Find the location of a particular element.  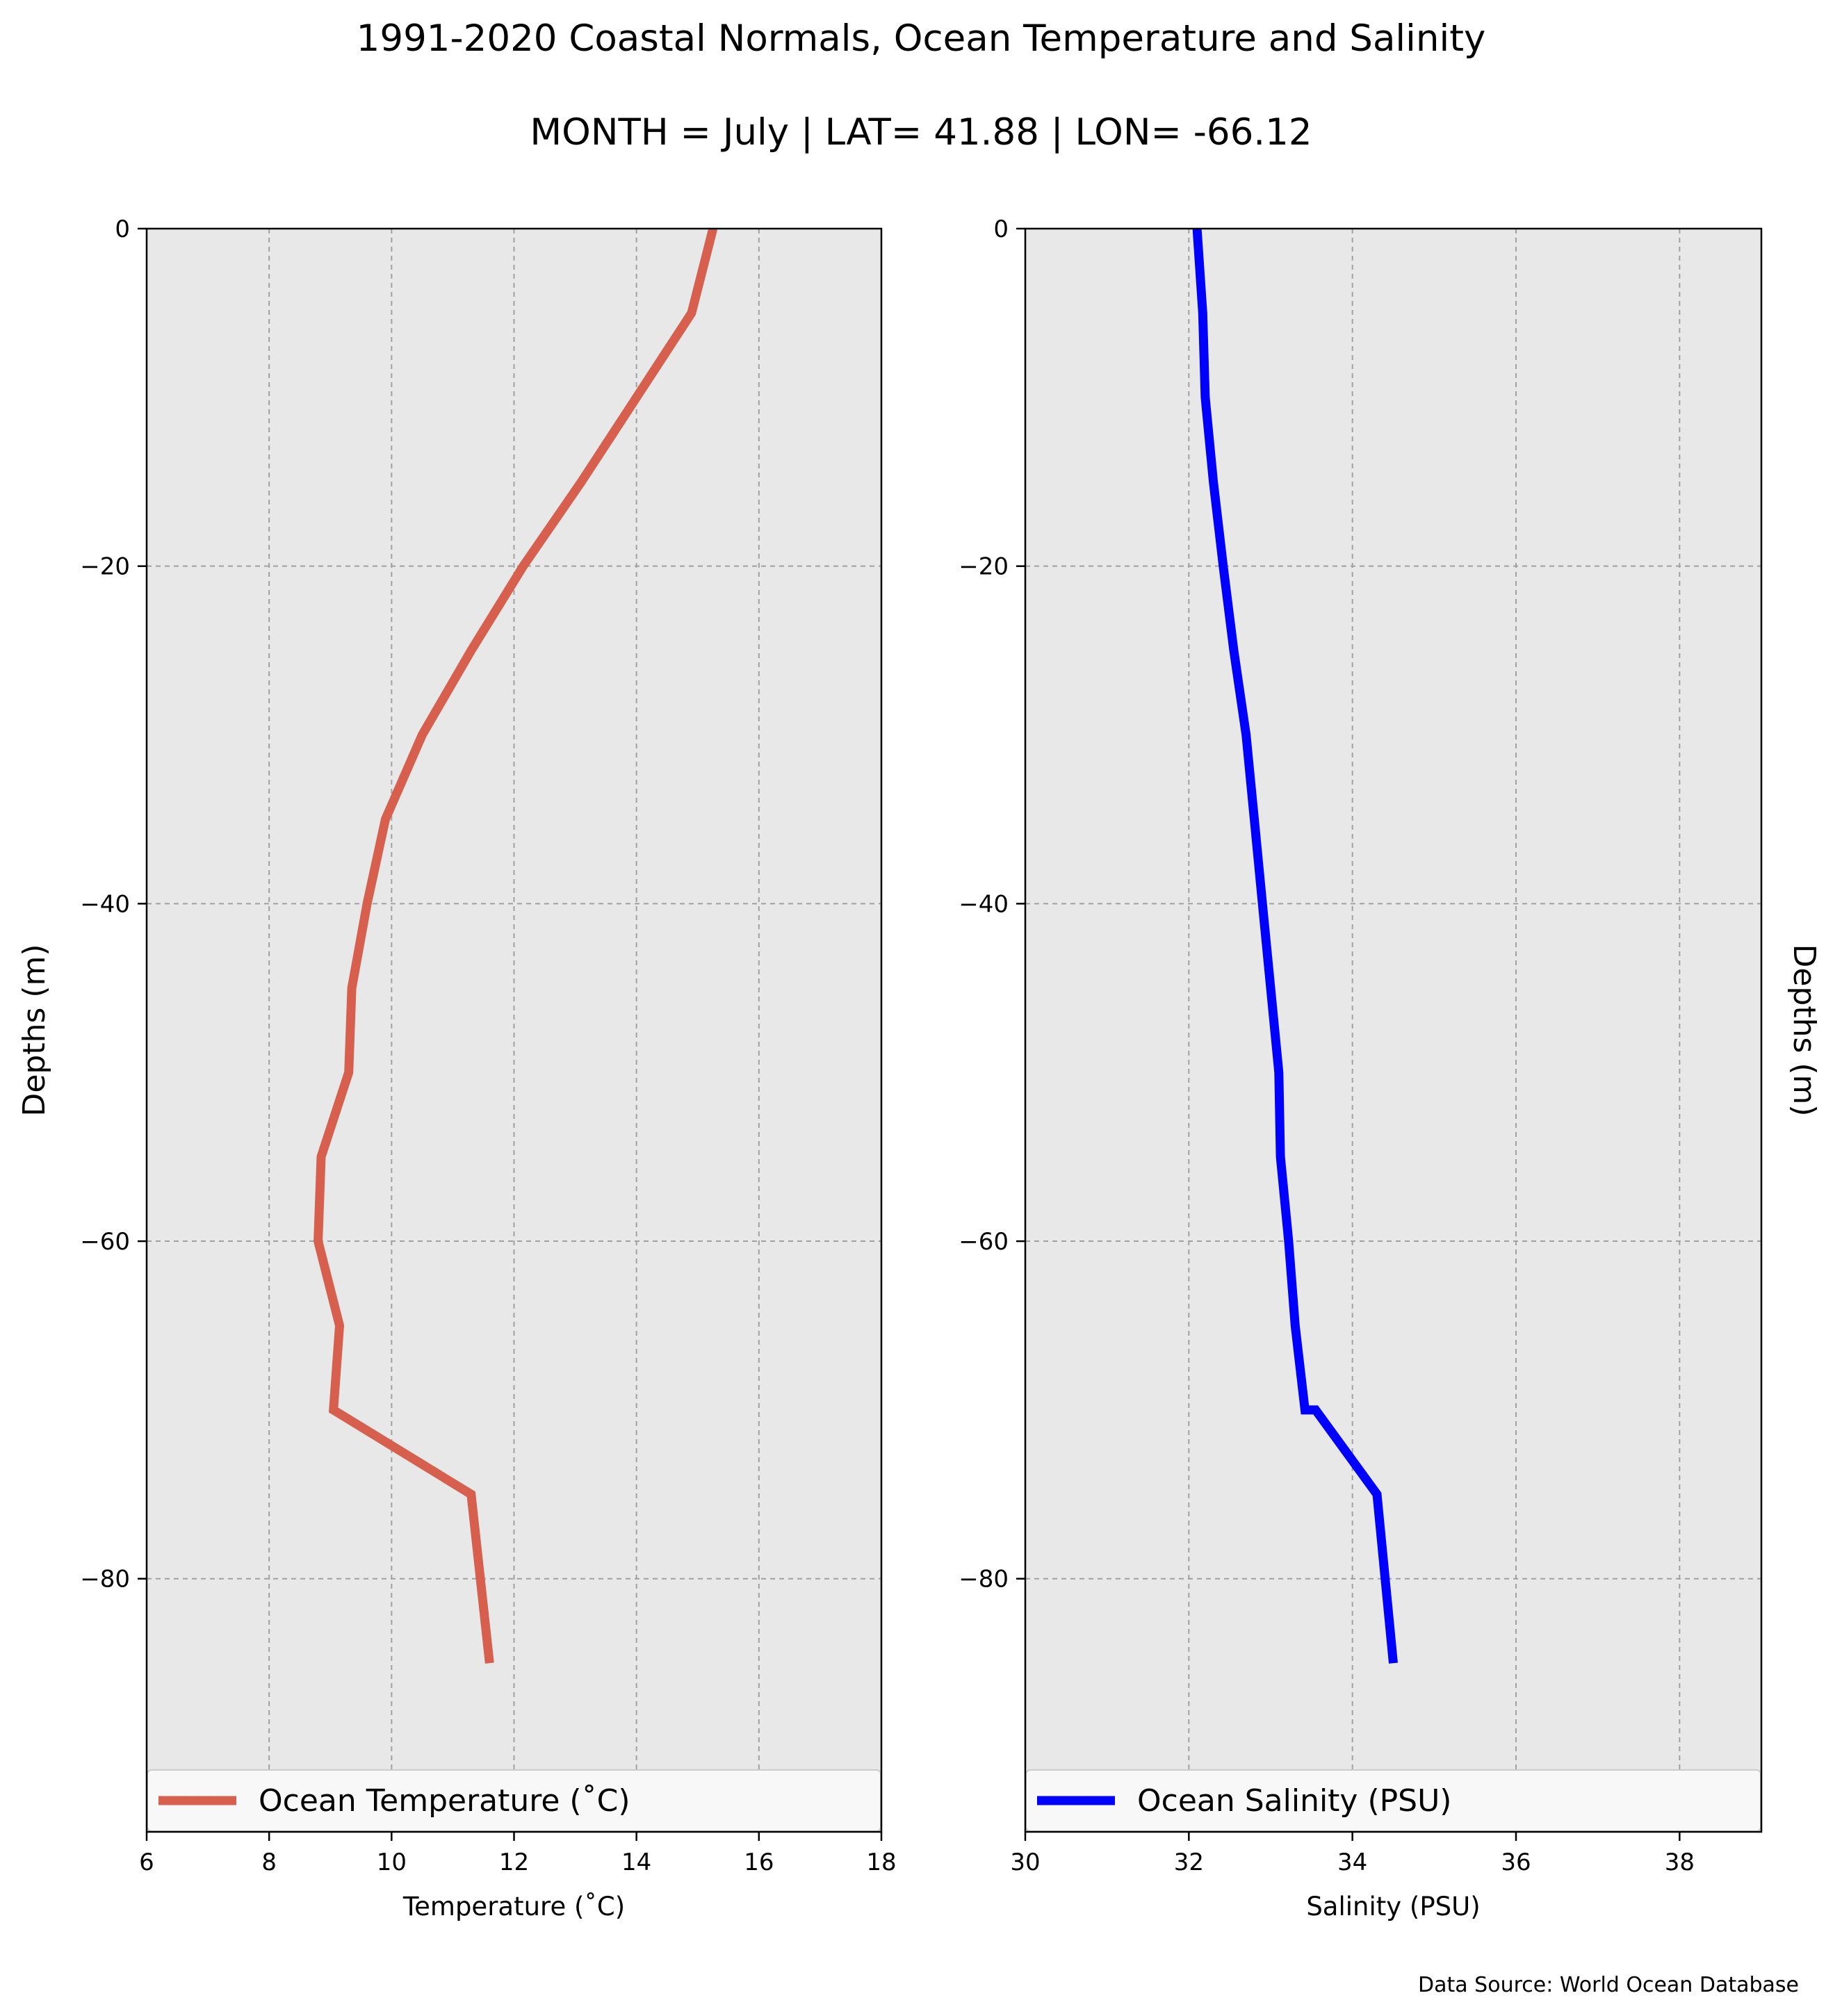

right-xtick-label-1: 32 is located at coordinates (1189, 1863).